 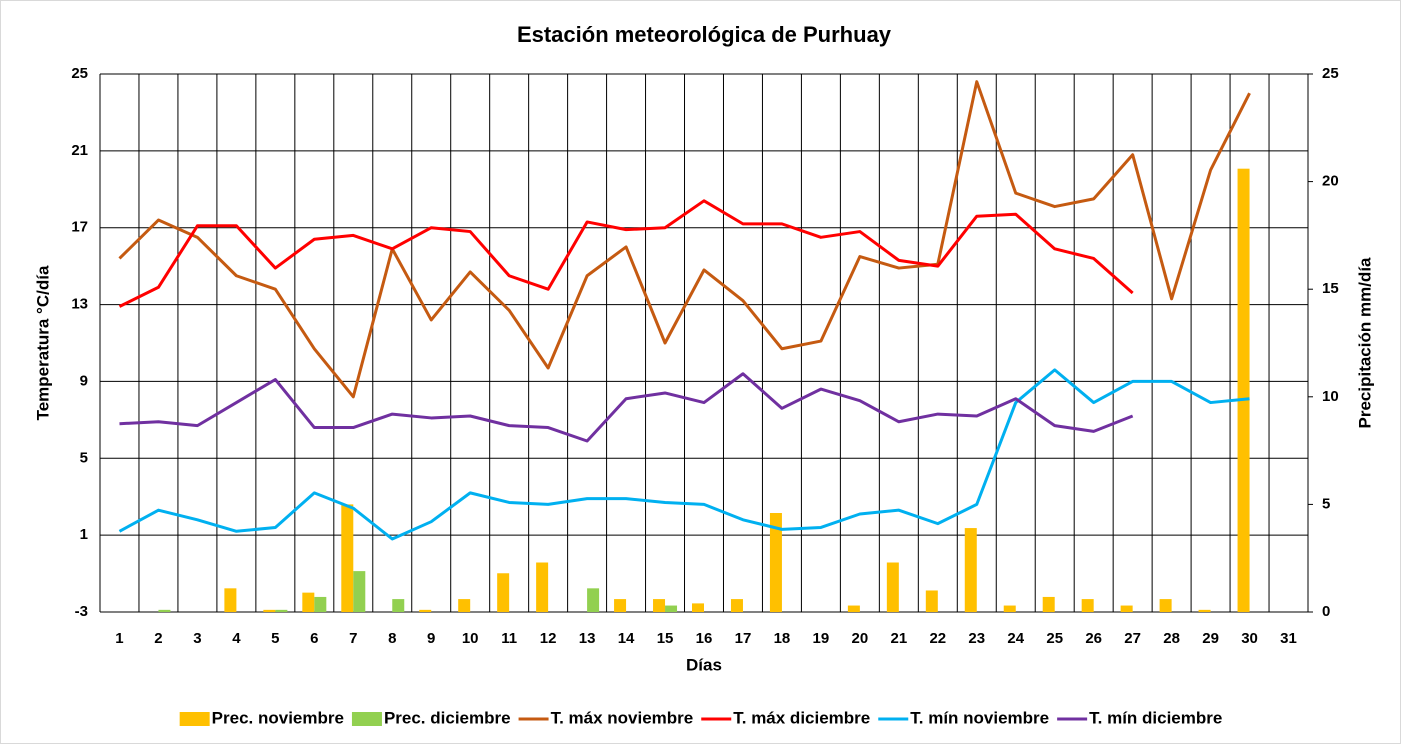 What do you see at coordinates (1288, 638) in the screenshot?
I see `x-tick-label: 31` at bounding box center [1288, 638].